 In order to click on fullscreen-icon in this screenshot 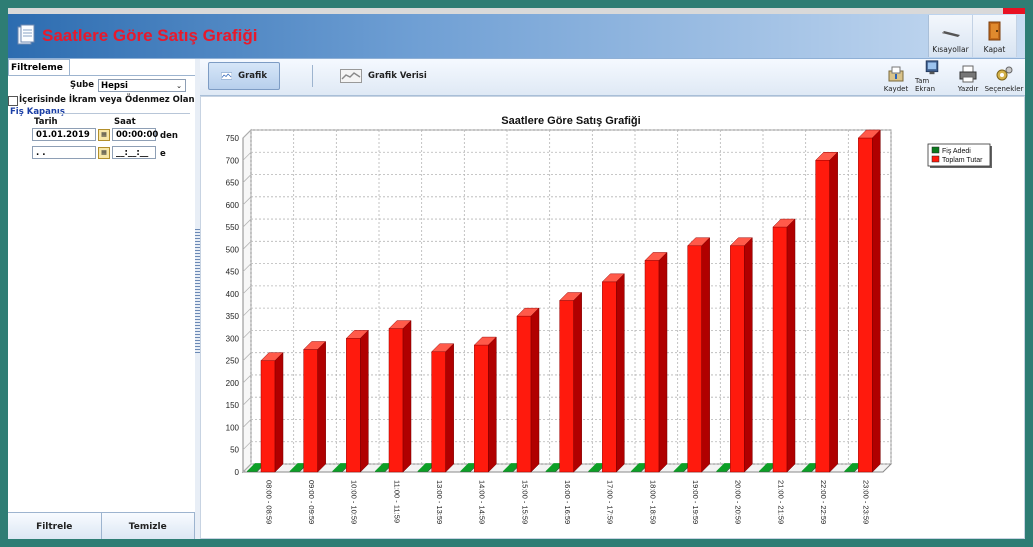, I will do `click(932, 67)`.